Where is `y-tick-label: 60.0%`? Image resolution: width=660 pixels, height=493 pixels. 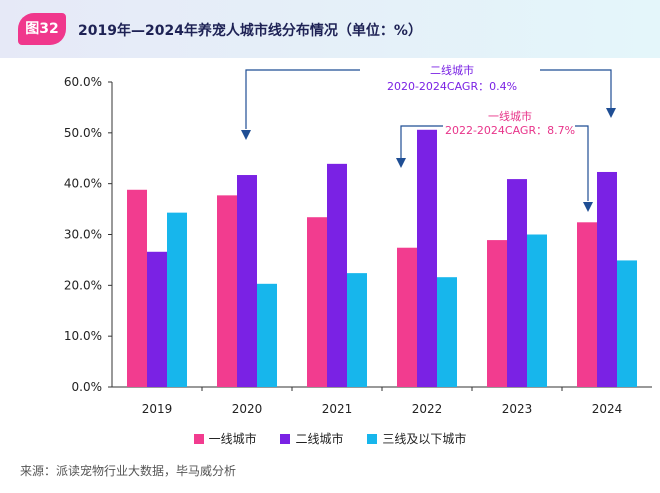
y-tick-label: 60.0% is located at coordinates (83, 82).